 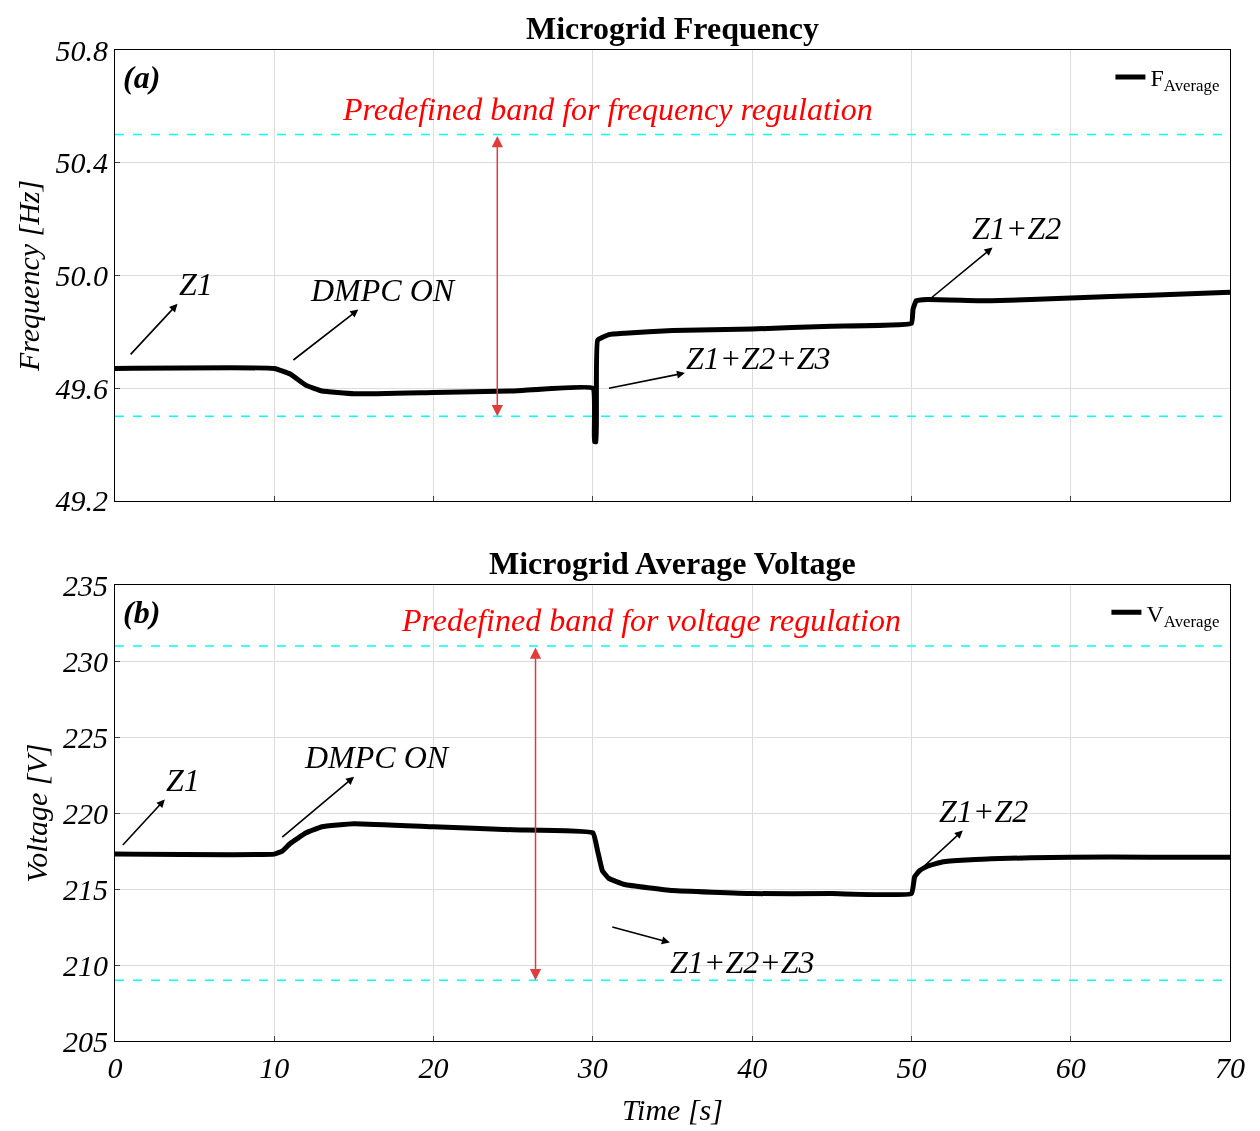 I want to click on y-tick-label: 225, so click(x=85, y=737).